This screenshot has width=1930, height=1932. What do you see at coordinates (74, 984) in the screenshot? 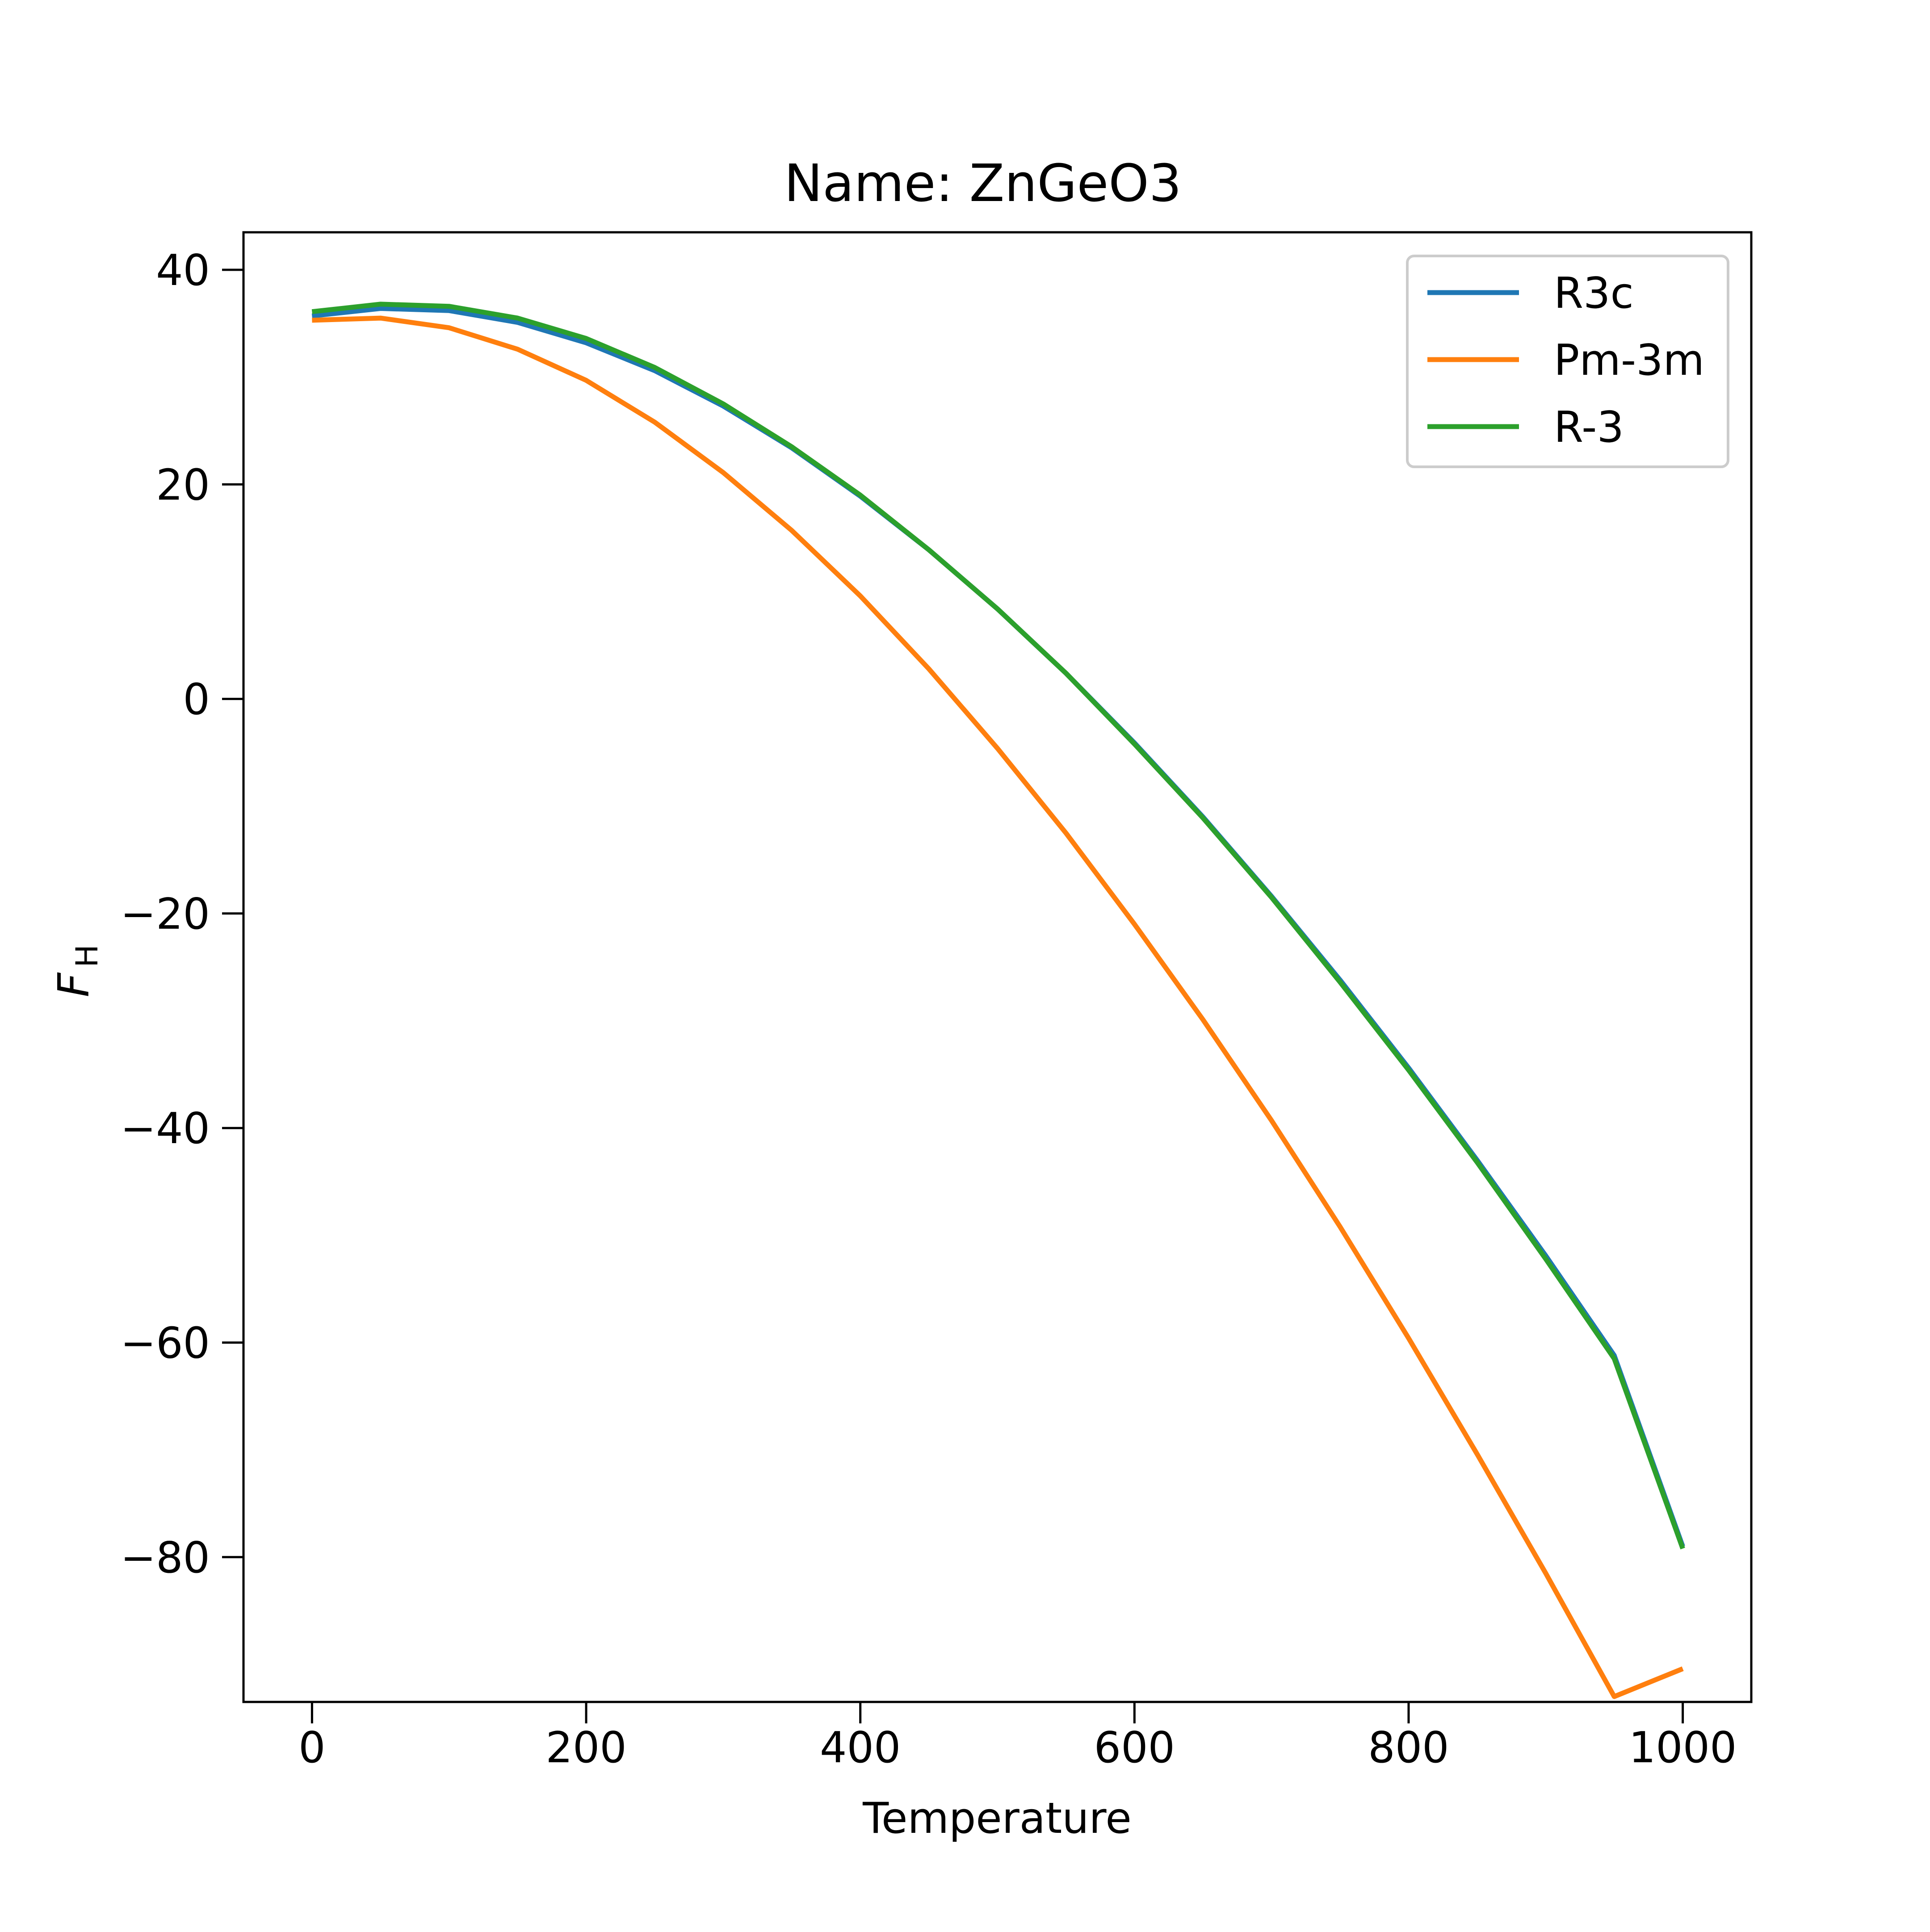
I see `y-axis-label-main: F` at bounding box center [74, 984].